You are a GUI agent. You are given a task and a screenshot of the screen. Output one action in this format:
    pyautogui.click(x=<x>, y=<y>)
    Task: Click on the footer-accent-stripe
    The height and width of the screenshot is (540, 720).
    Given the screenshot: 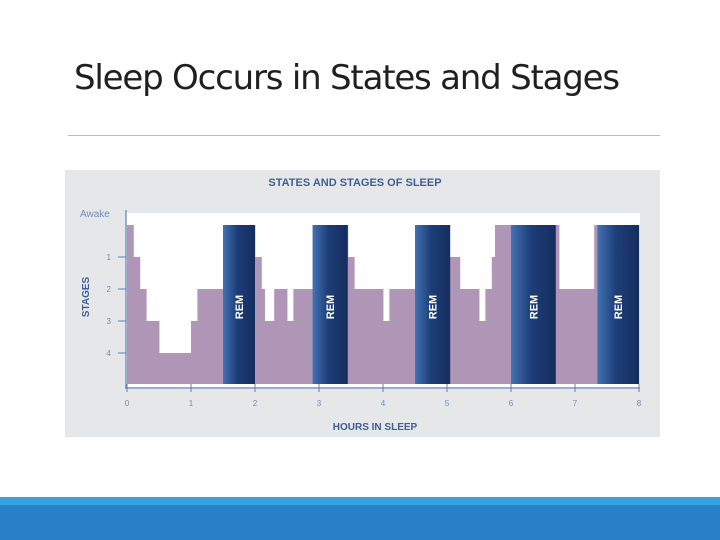 What is the action you would take?
    pyautogui.click(x=360, y=501)
    